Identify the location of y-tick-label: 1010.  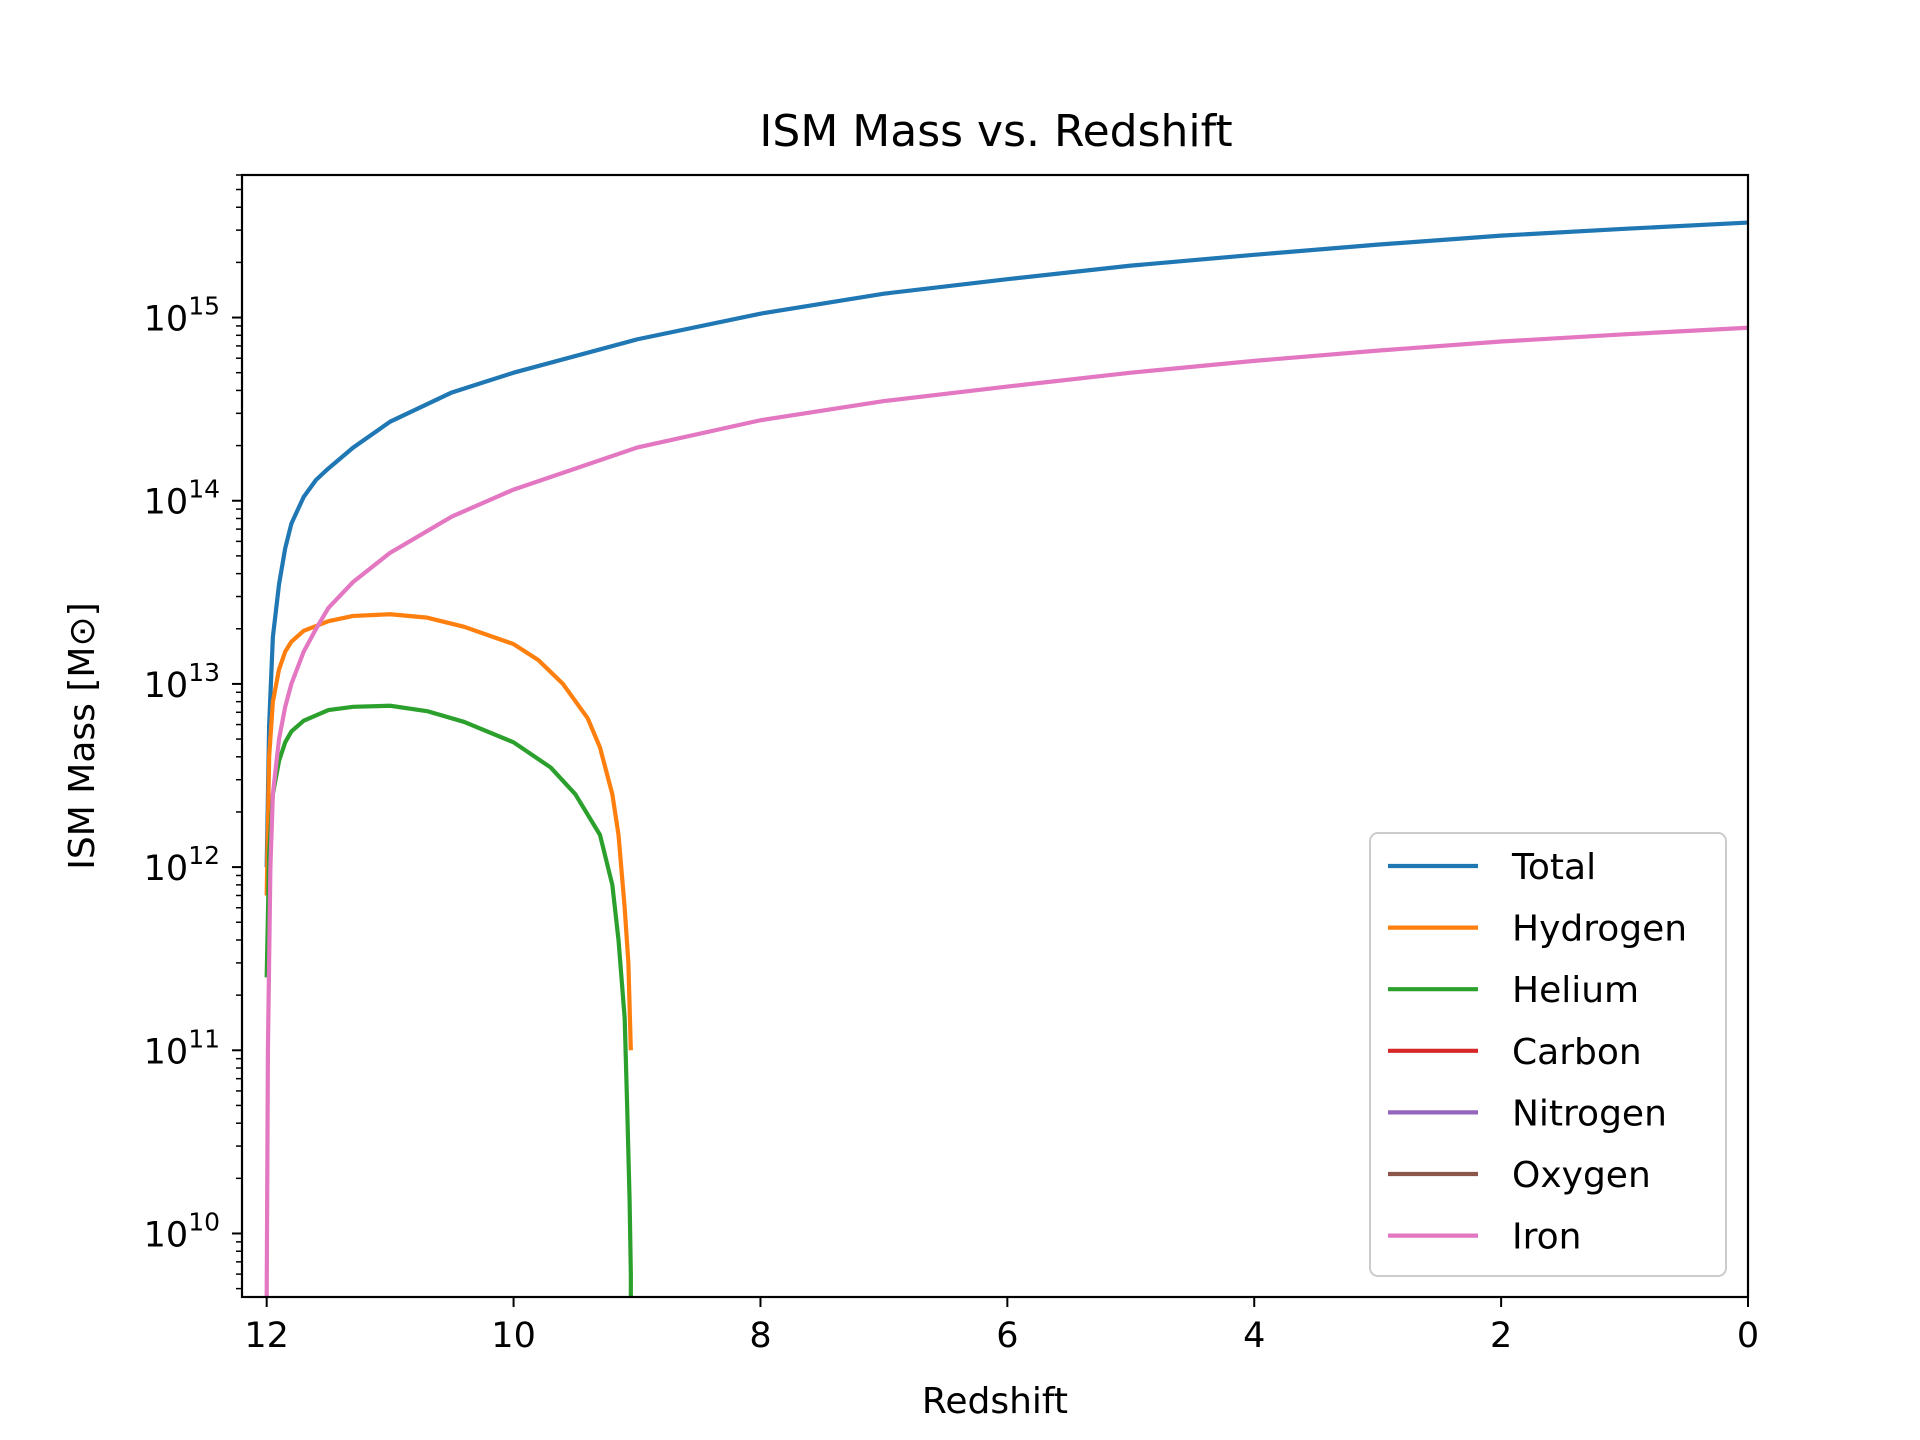
(182, 1231).